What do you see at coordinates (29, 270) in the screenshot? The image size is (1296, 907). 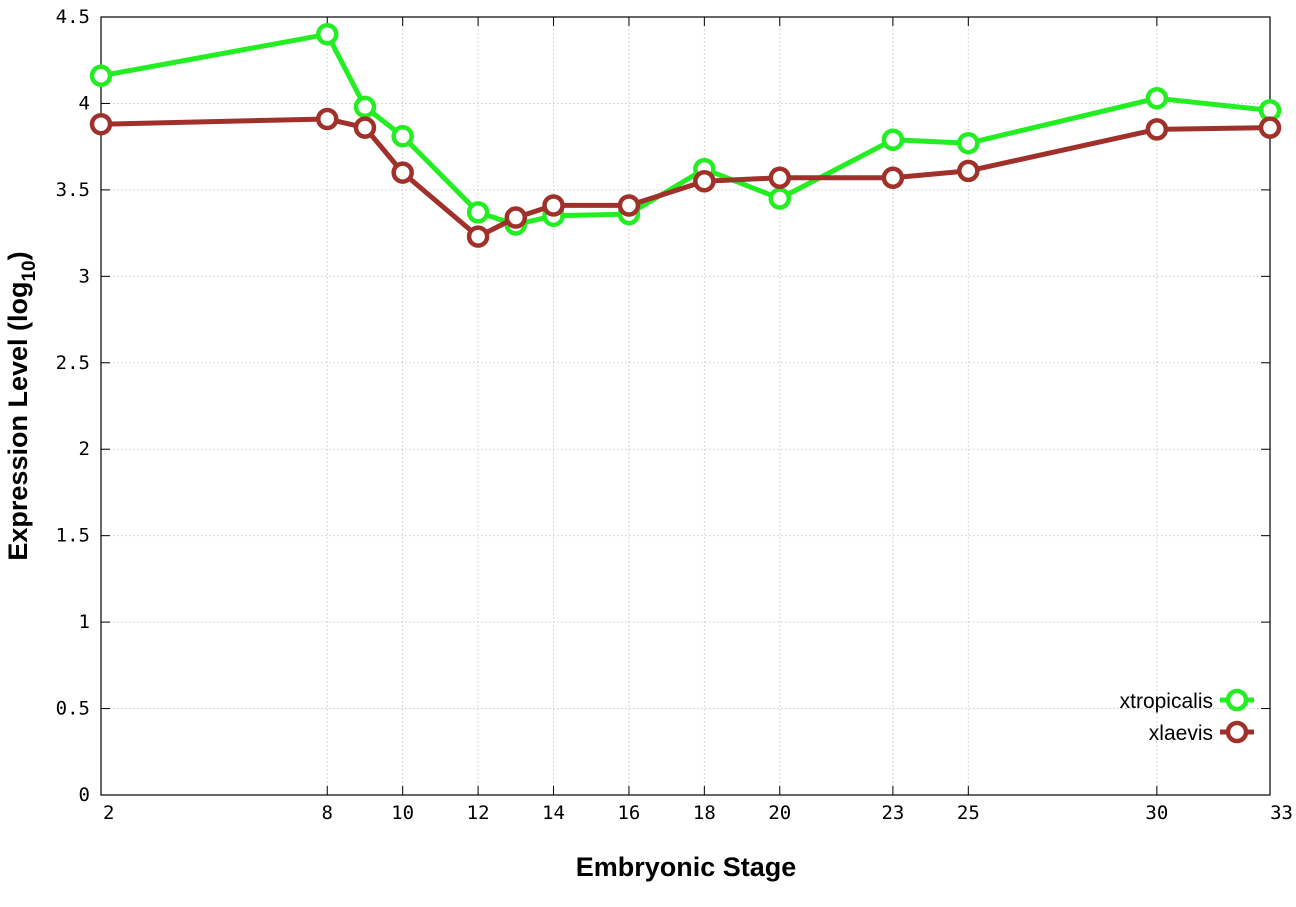 I see `y-axis-title-subscript: 10` at bounding box center [29, 270].